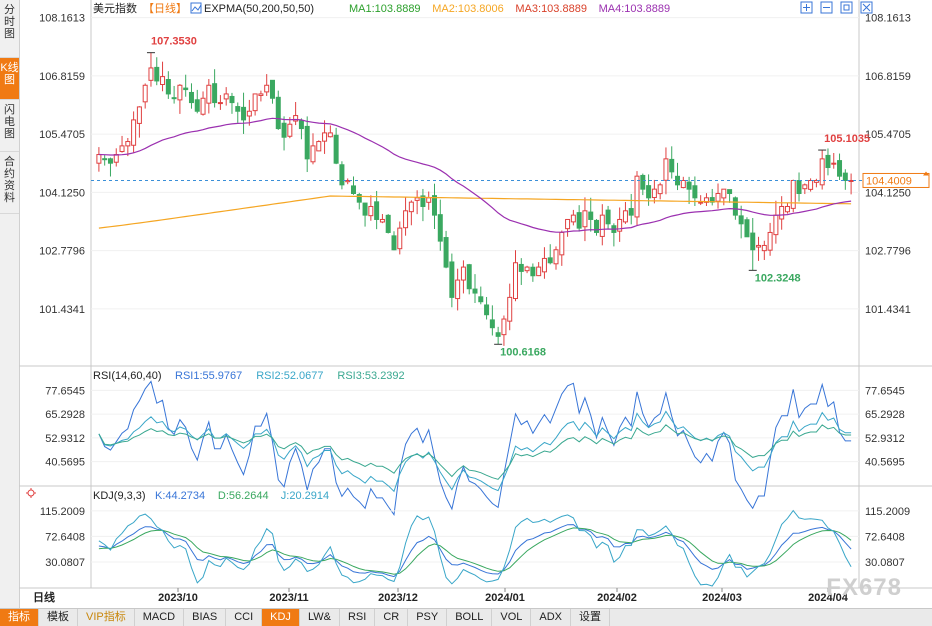 This screenshot has height=626, width=932. What do you see at coordinates (65, 537) in the screenshot?
I see `kdj-y-tick-left: 72.6408` at bounding box center [65, 537].